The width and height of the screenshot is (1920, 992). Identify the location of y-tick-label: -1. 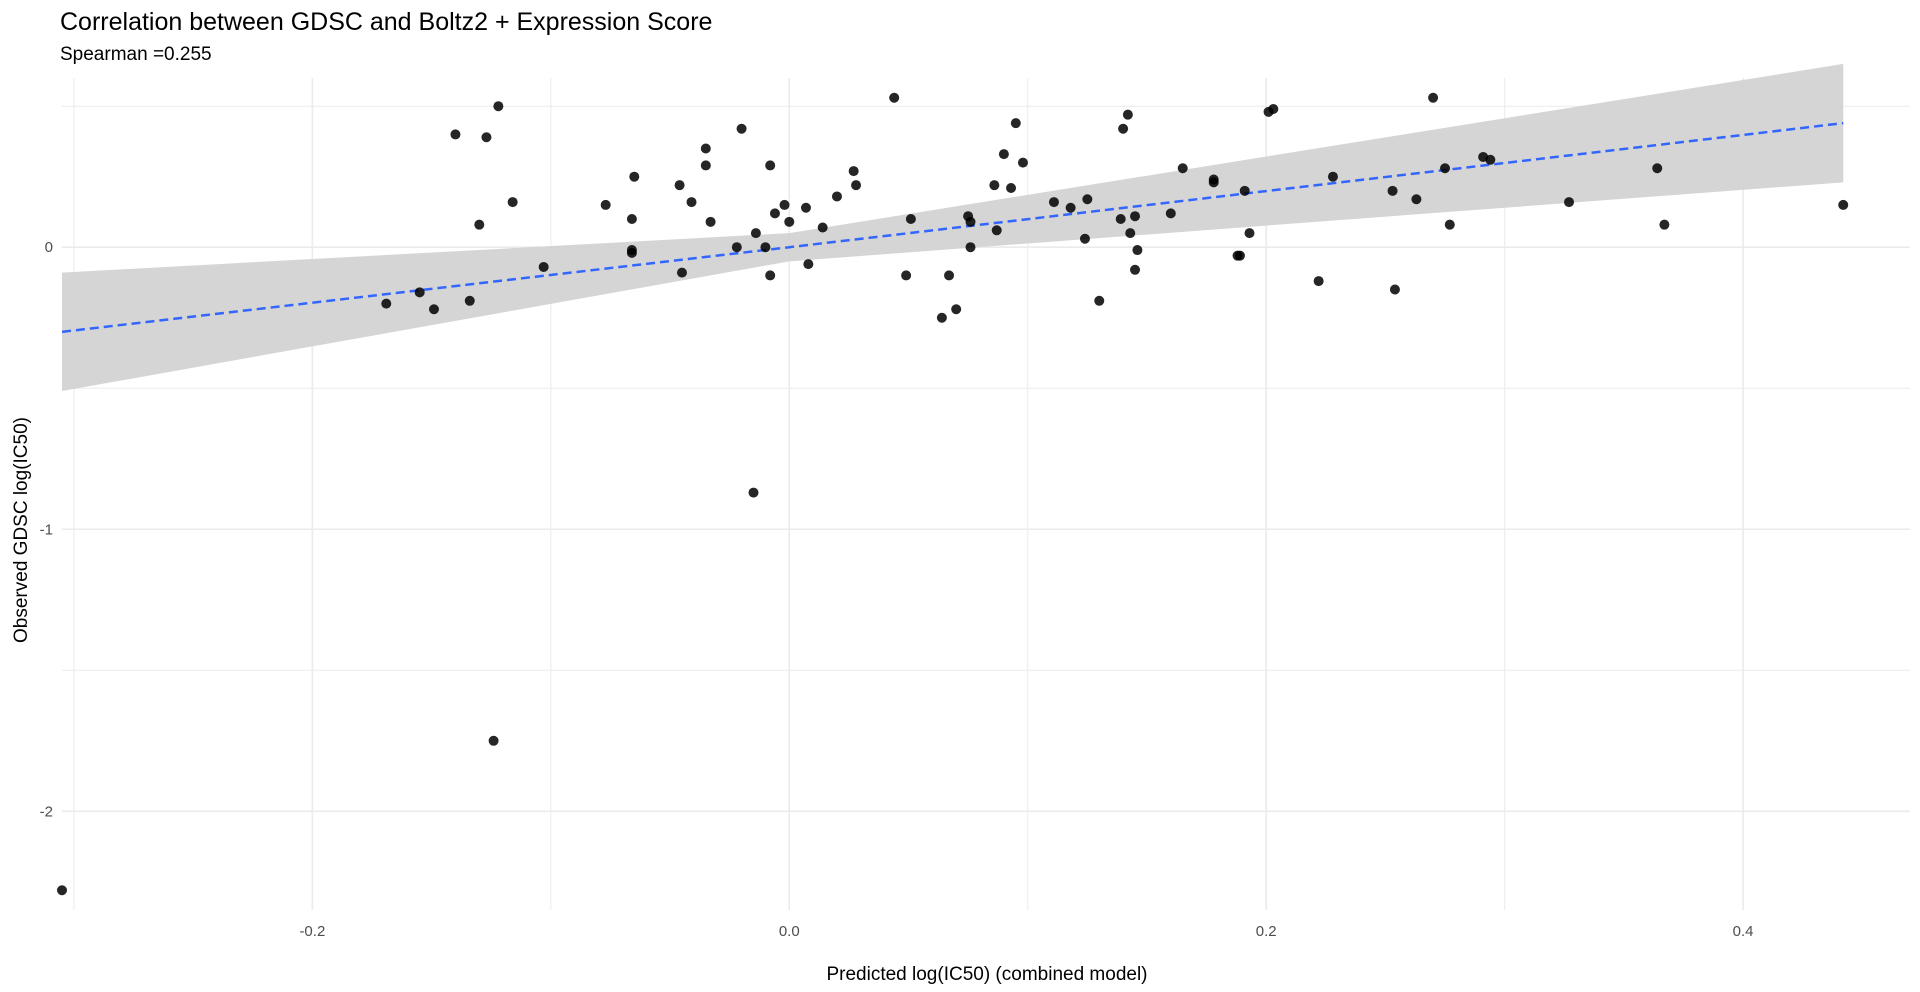
(46, 529).